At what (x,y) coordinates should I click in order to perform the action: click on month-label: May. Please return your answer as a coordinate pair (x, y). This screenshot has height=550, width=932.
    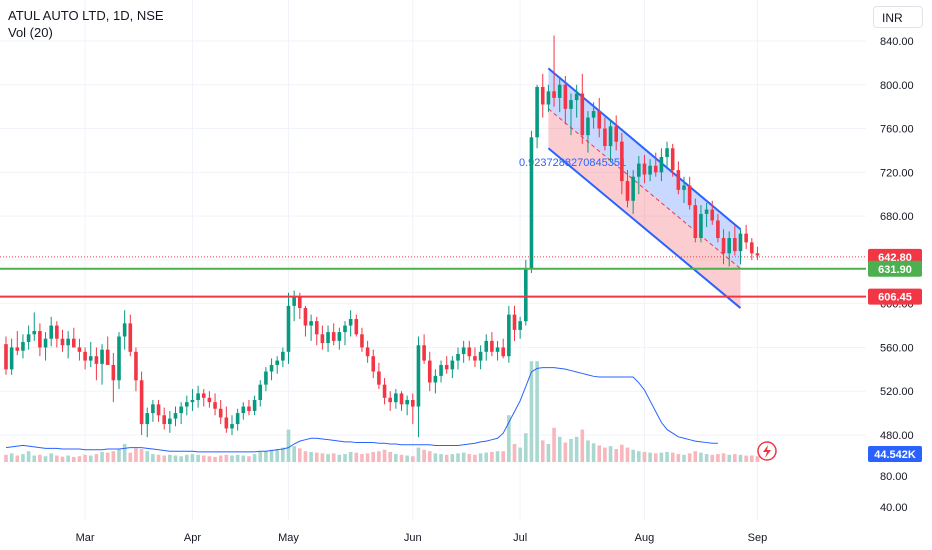
    Looking at the image, I should click on (288, 538).